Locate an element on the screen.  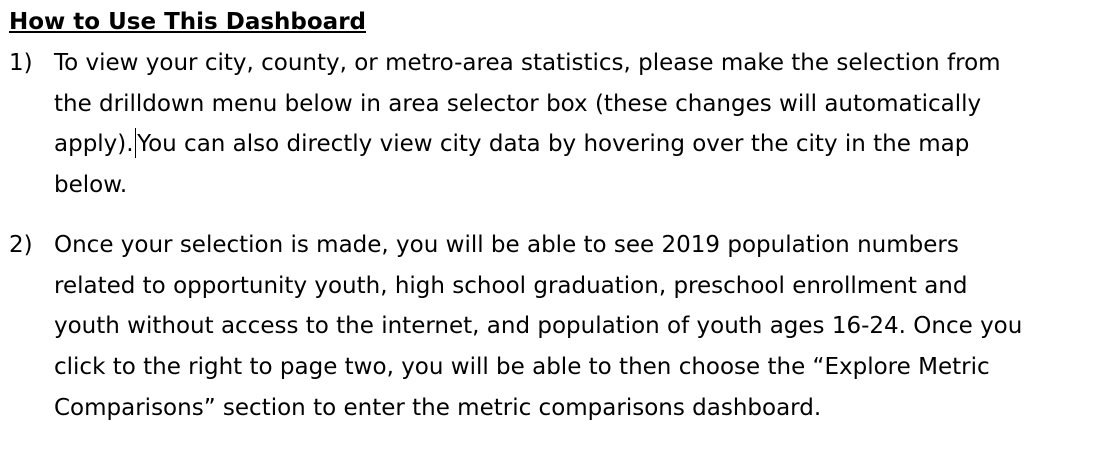
item-number: 2) is located at coordinates (21, 245).